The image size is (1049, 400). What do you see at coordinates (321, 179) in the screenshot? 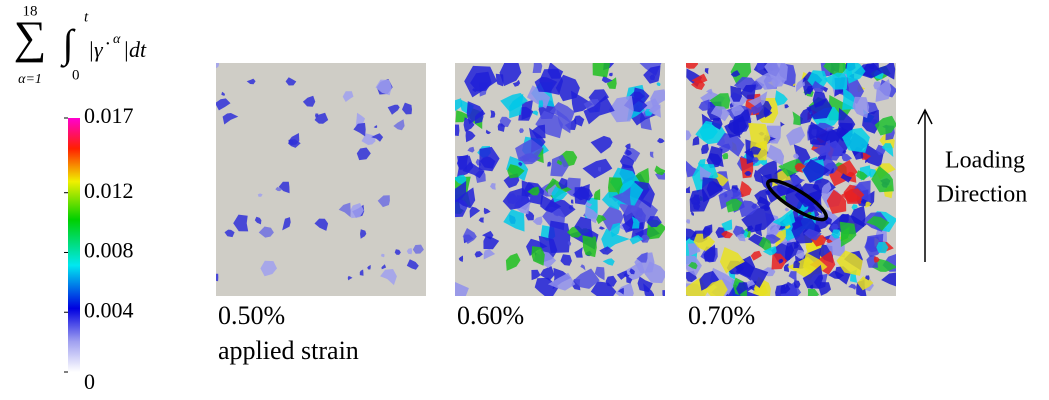
I see `panel` at bounding box center [321, 179].